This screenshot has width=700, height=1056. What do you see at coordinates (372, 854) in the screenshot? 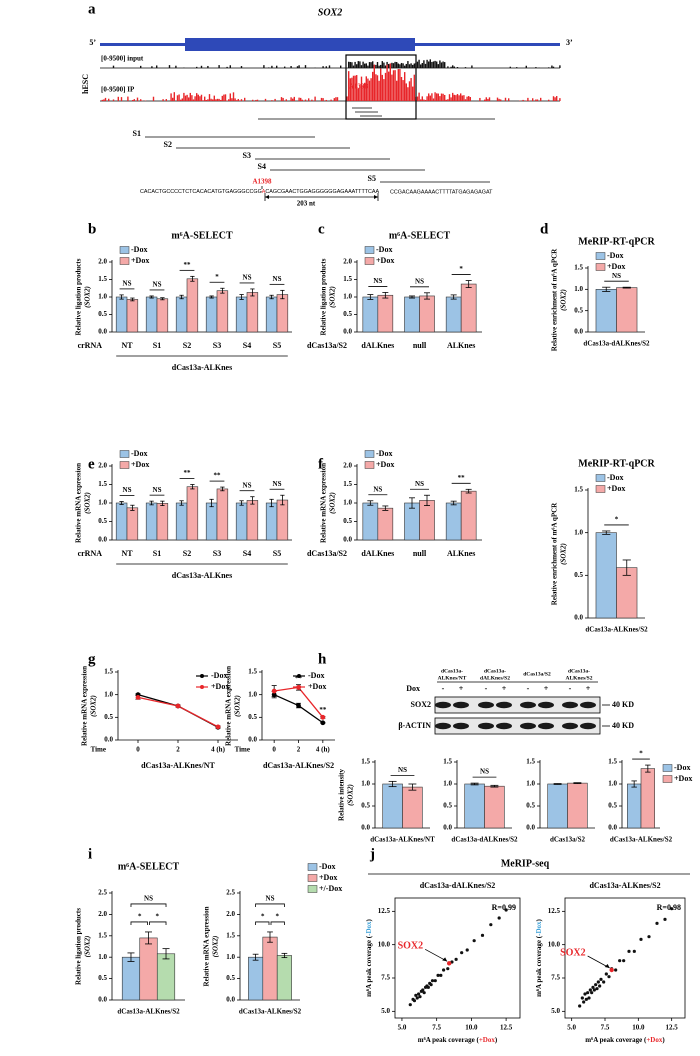
I see `panel-label: j` at bounding box center [372, 854].